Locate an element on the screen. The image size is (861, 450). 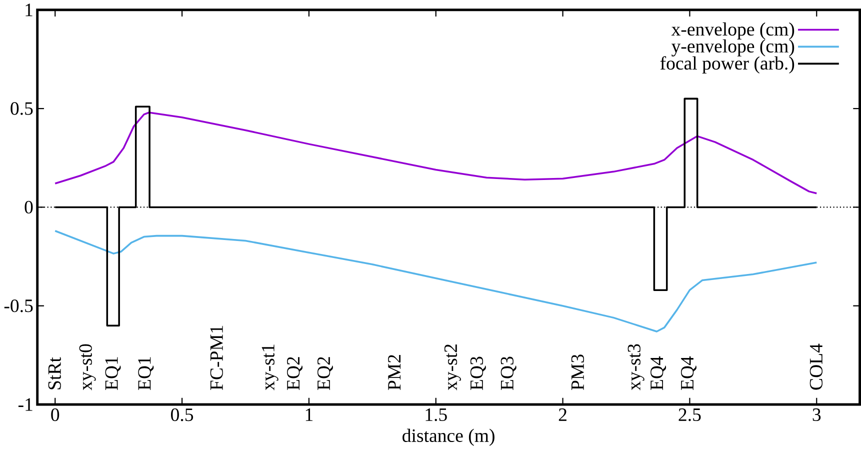
x-tick-label: 0.5 is located at coordinates (182, 415).